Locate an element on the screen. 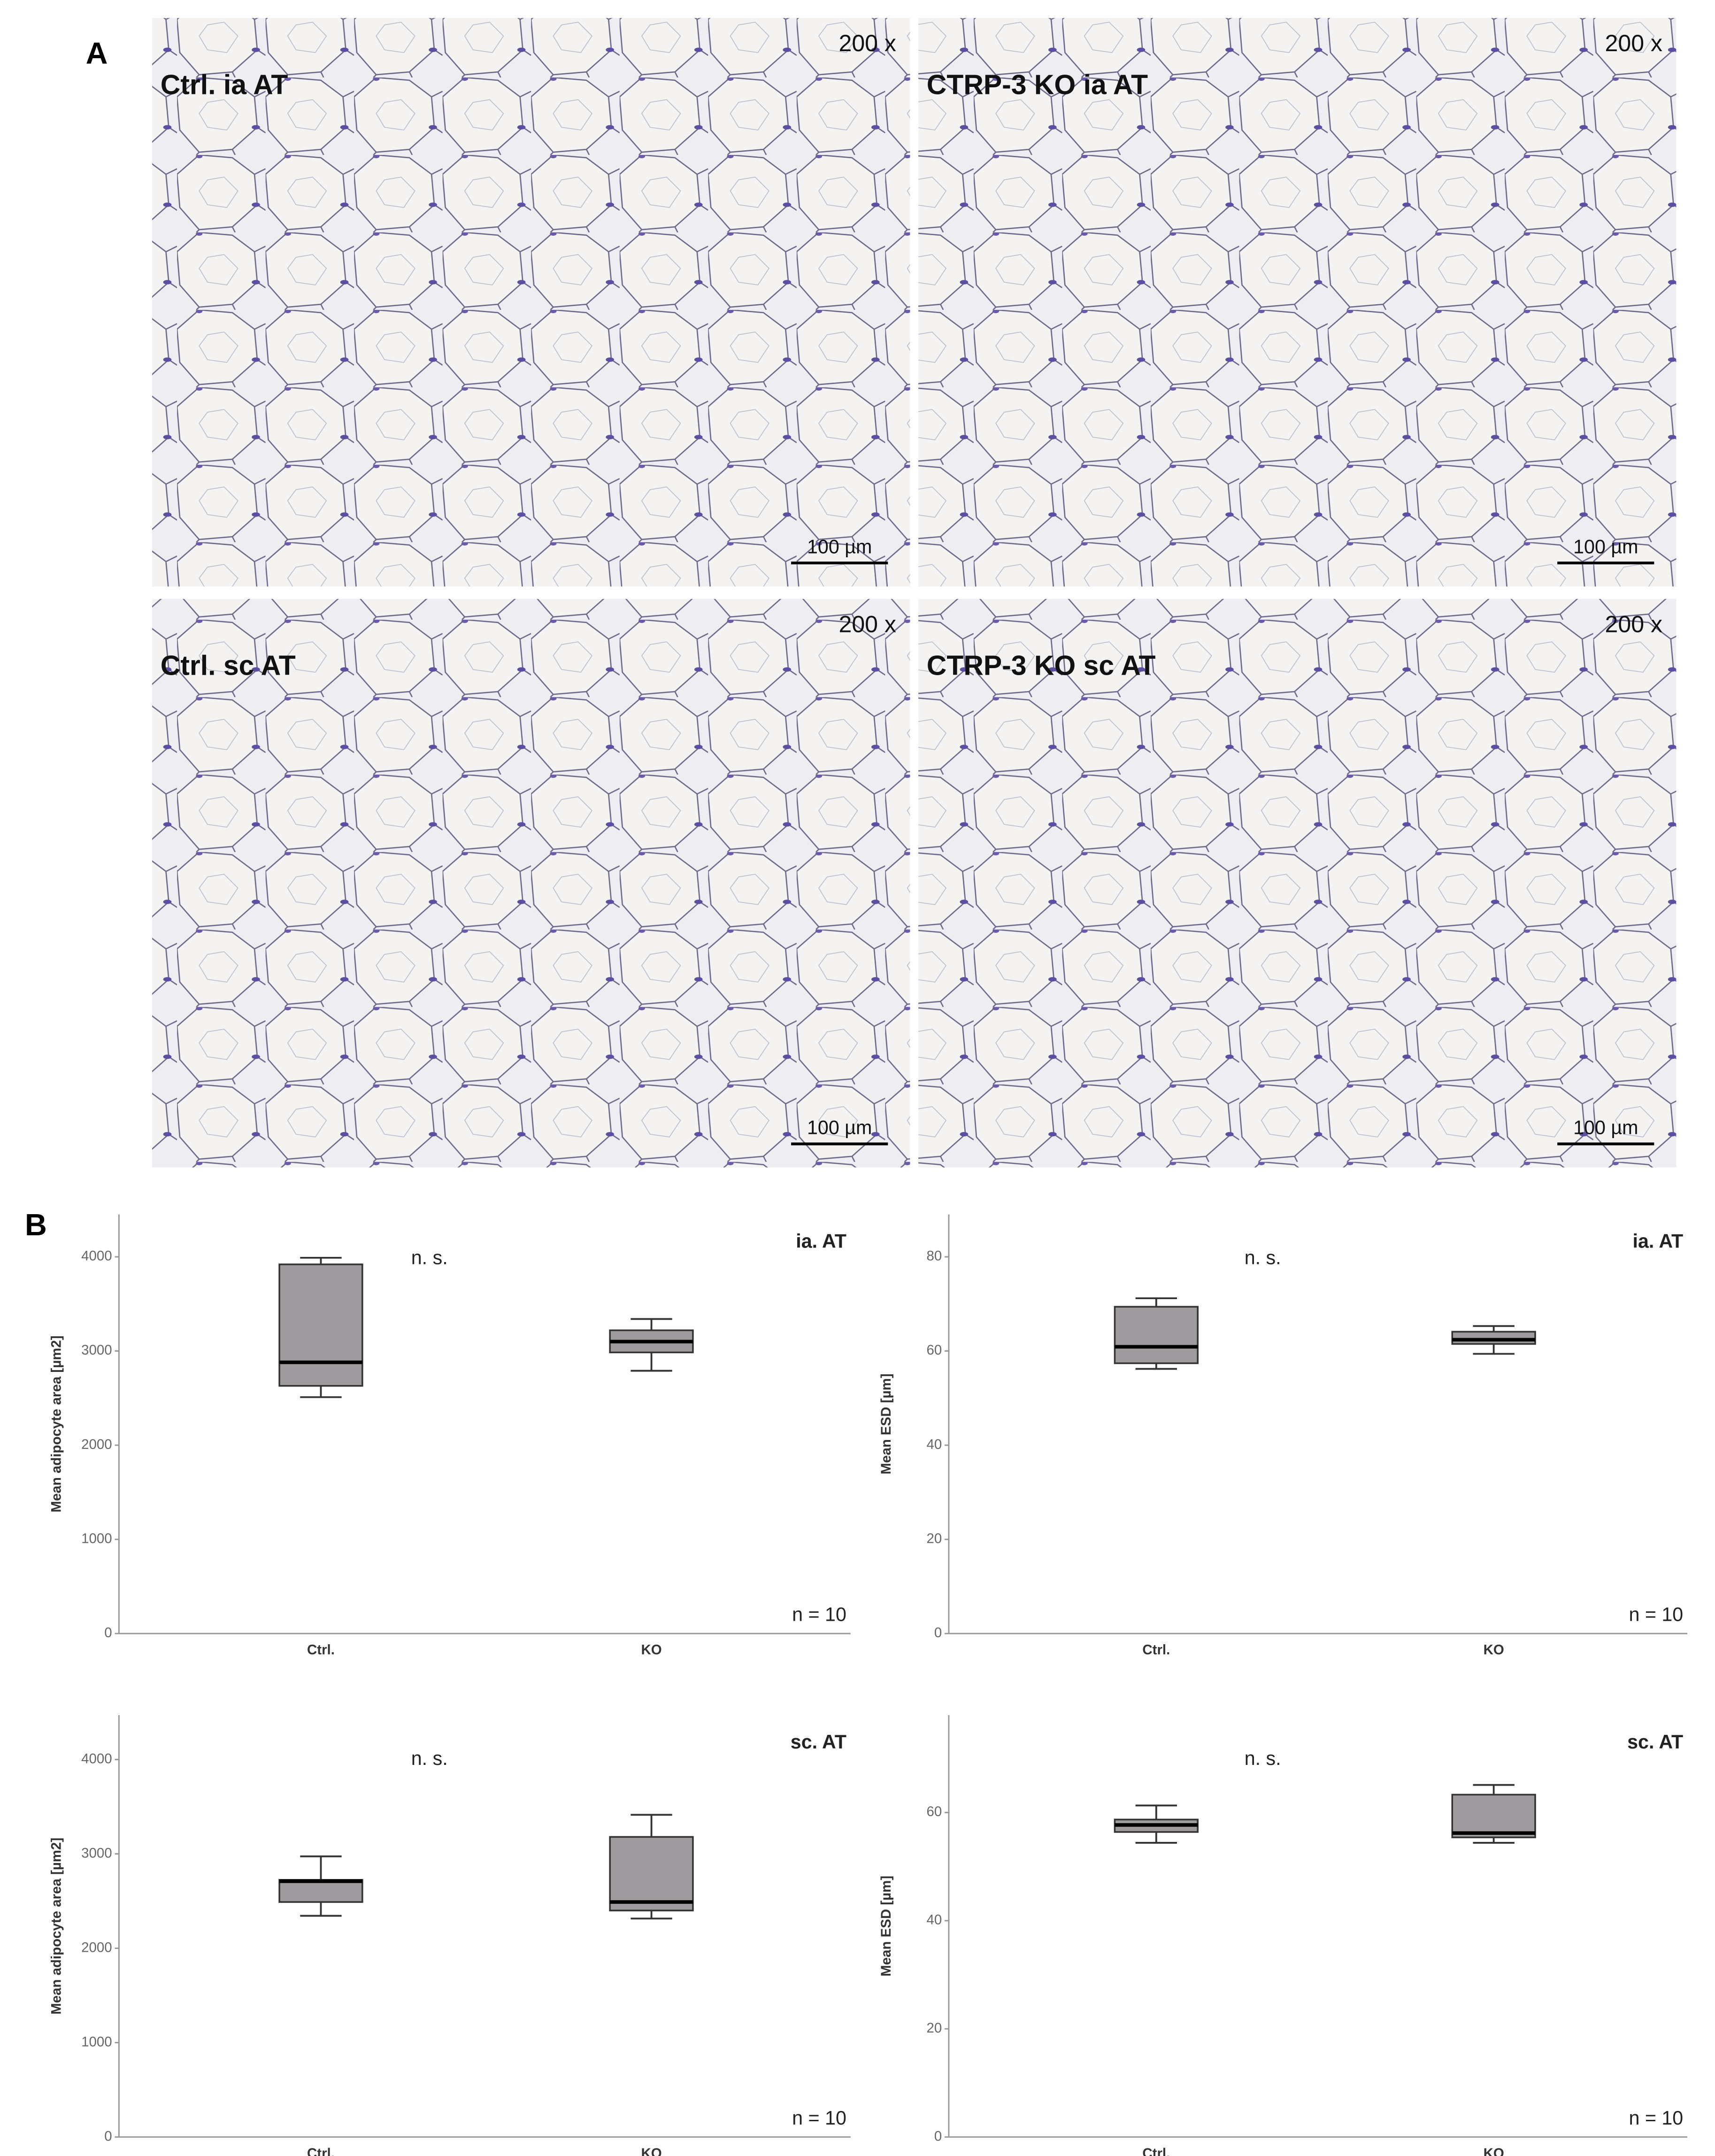 This screenshot has width=1715, height=2156. y-tick-label: 80 is located at coordinates (934, 1256).